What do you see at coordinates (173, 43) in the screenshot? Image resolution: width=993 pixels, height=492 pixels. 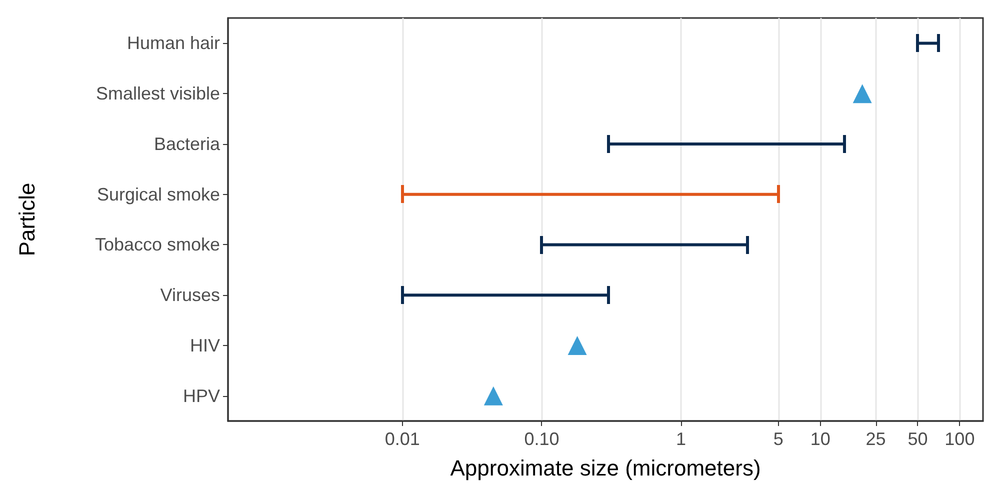 I see `y-tick-label: Human hair` at bounding box center [173, 43].